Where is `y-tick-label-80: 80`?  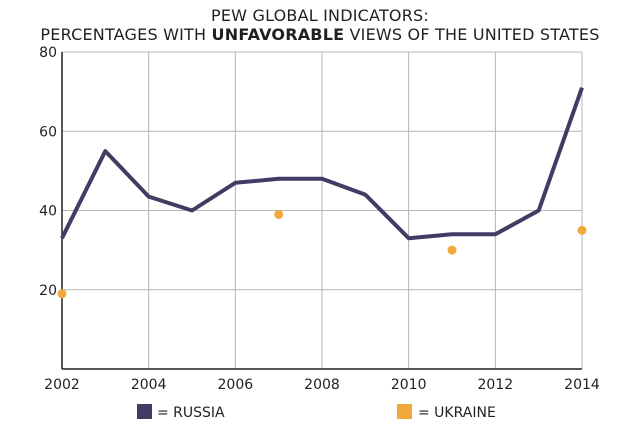
y-tick-label-80: 80 is located at coordinates (48, 53).